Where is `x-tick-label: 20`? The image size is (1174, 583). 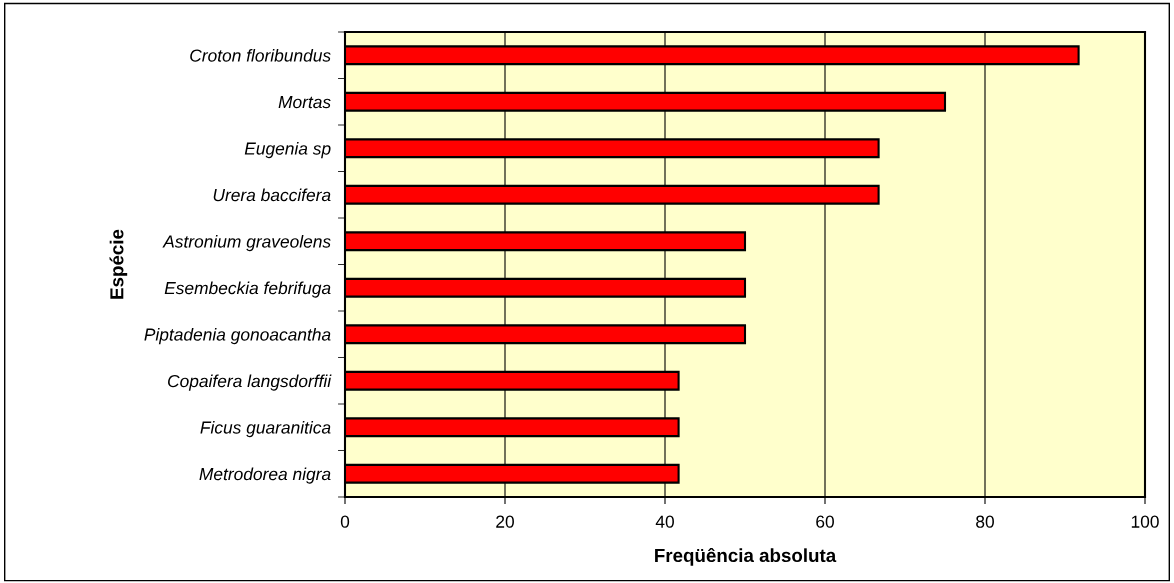 x-tick-label: 20 is located at coordinates (505, 521).